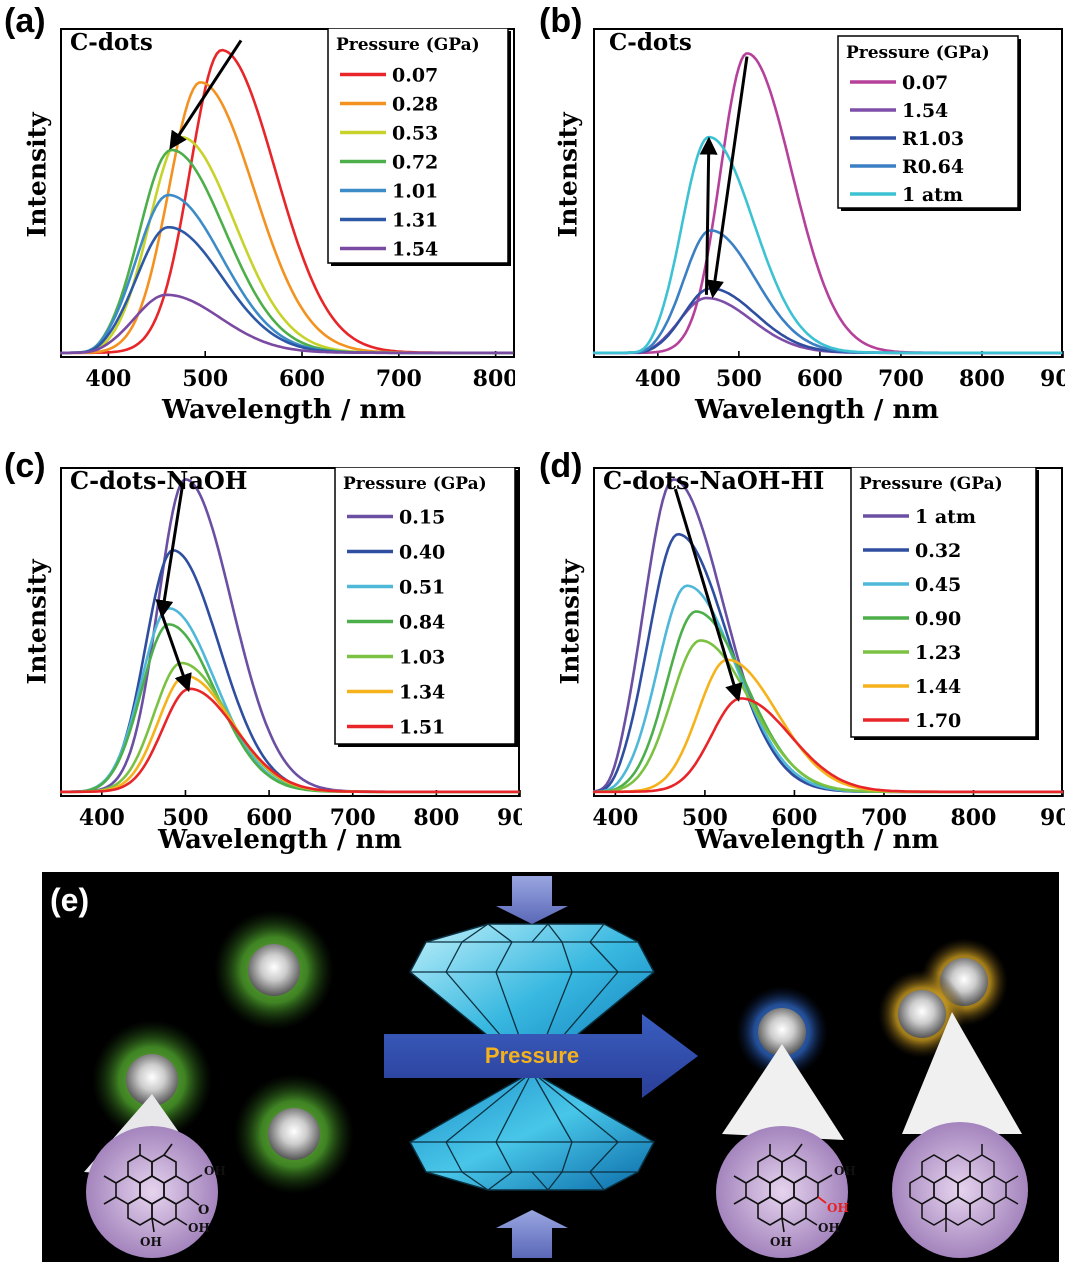 The image size is (1067, 1271). Describe the element at coordinates (25, 466) in the screenshot. I see `panel-label-c: (c)` at that location.